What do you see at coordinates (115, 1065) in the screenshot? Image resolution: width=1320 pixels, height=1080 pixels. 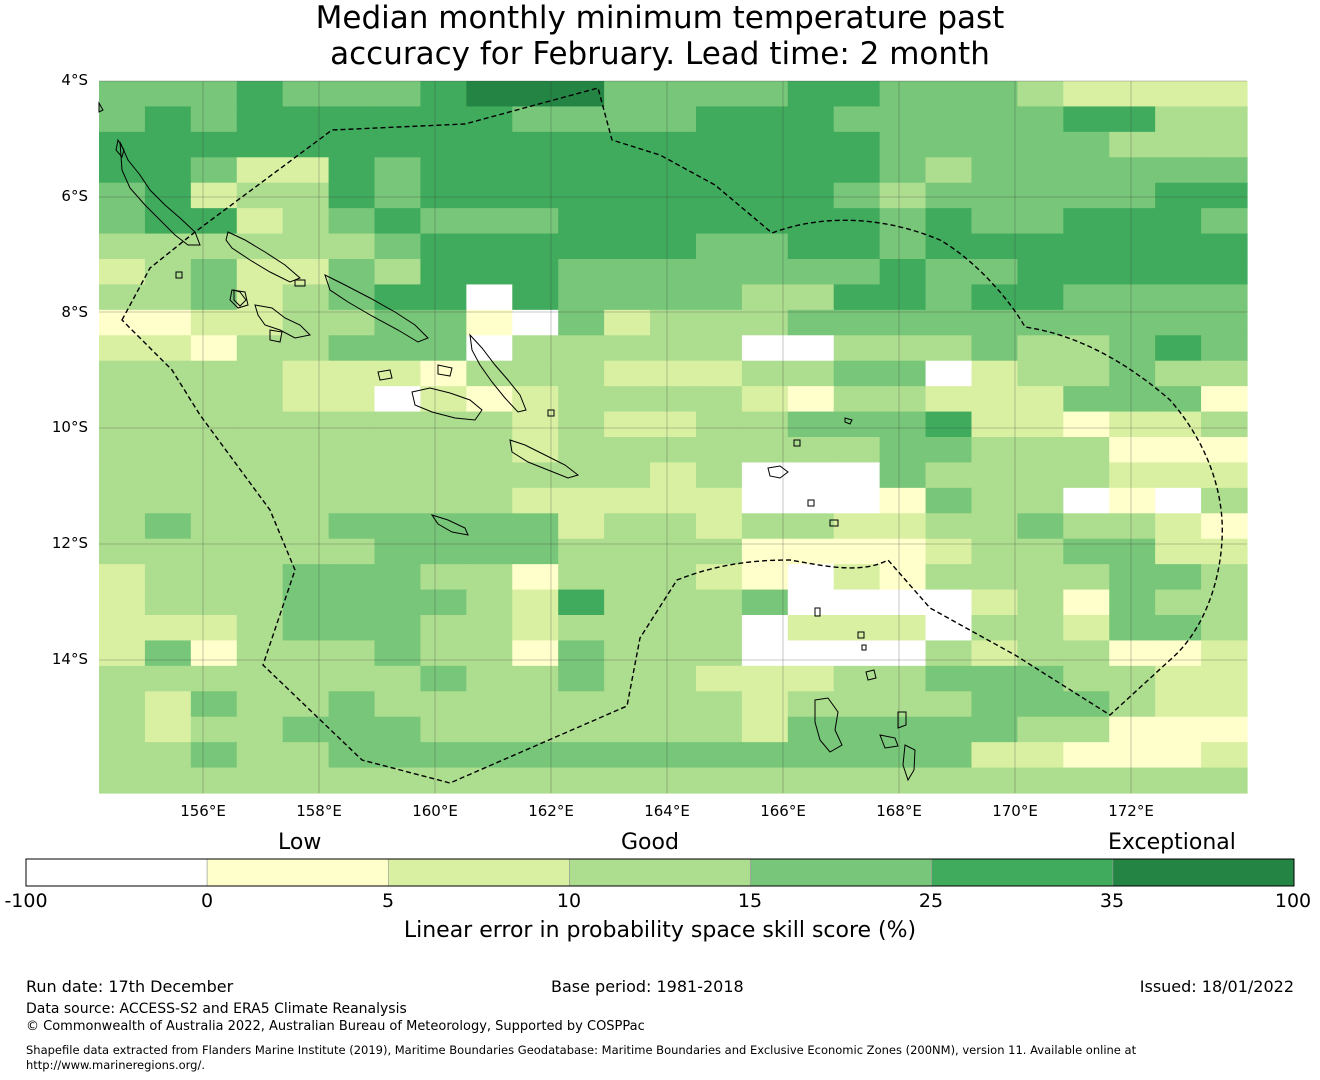 I see `marineregions-link: http://www.marineregions.org/.` at bounding box center [115, 1065].